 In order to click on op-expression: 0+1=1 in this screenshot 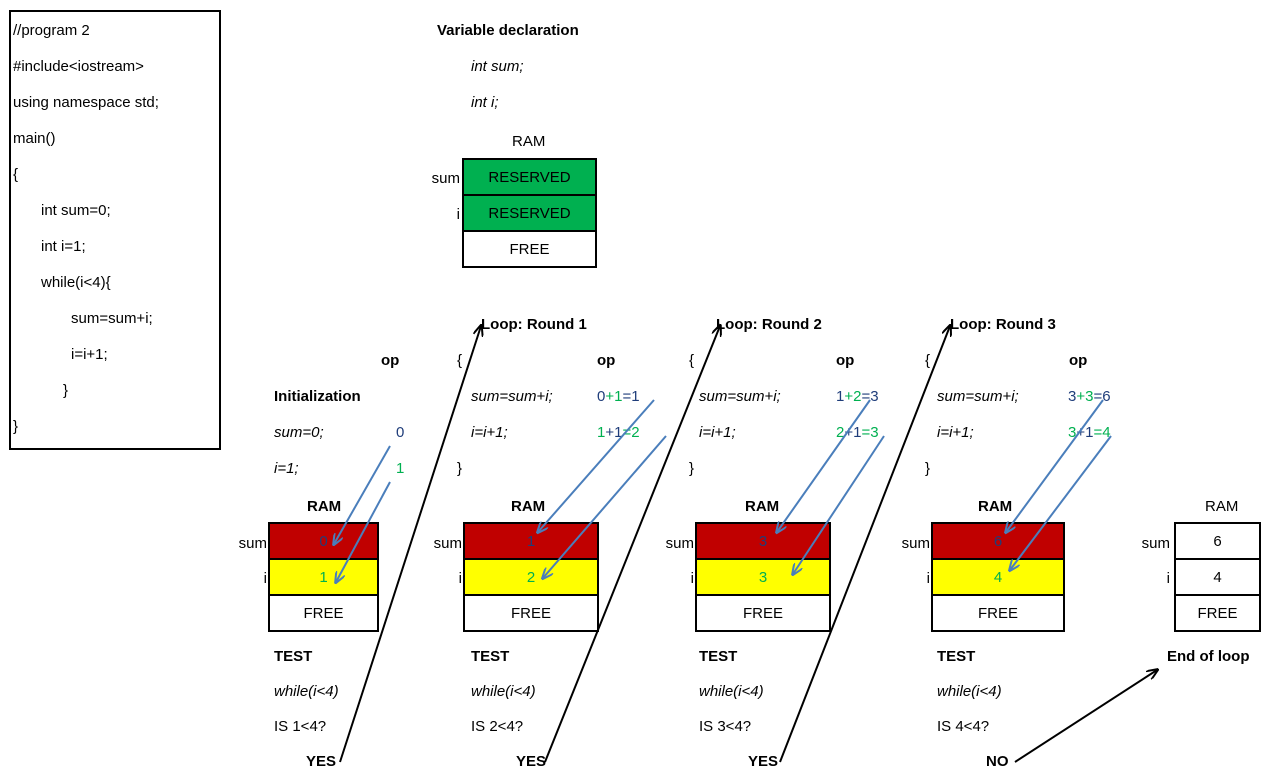, I will do `click(618, 397)`.